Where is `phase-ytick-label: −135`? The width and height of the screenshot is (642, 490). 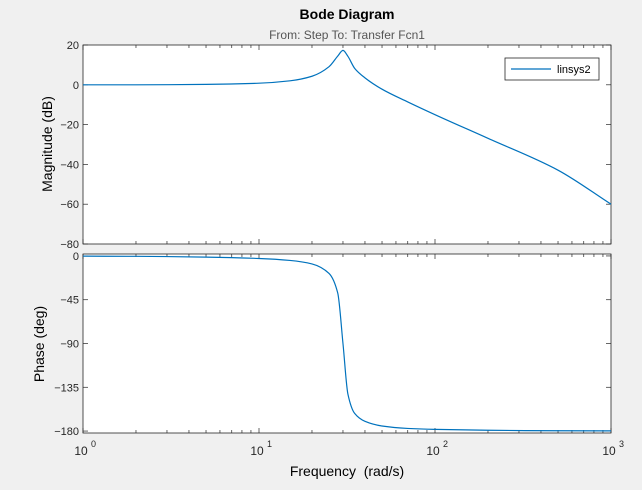 phase-ytick-label: −135 is located at coordinates (66, 388).